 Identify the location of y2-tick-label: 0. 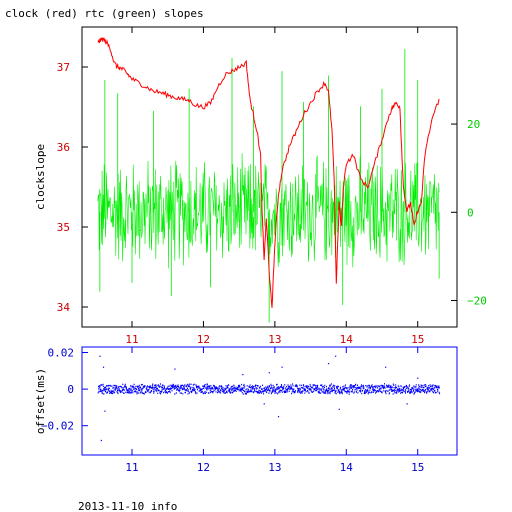
(470, 212).